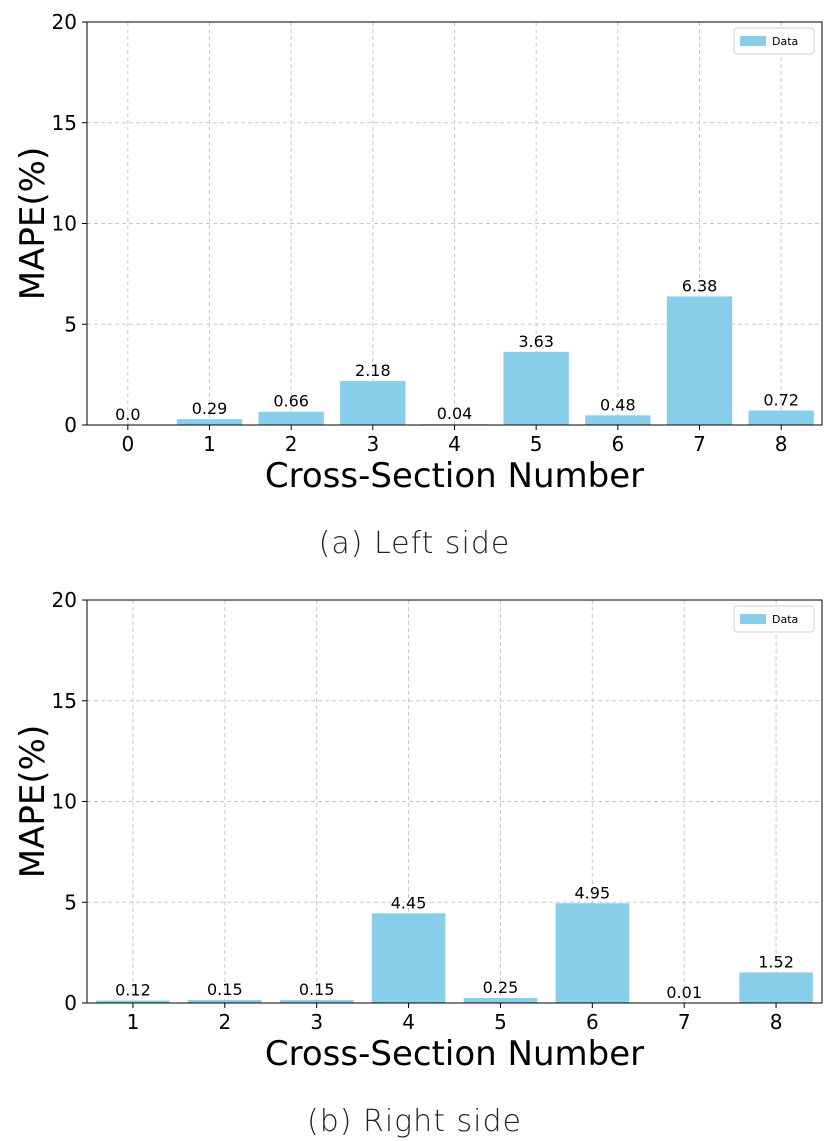  Describe the element at coordinates (684, 992) in the screenshot. I see `bar-value-label: 0.01` at that location.